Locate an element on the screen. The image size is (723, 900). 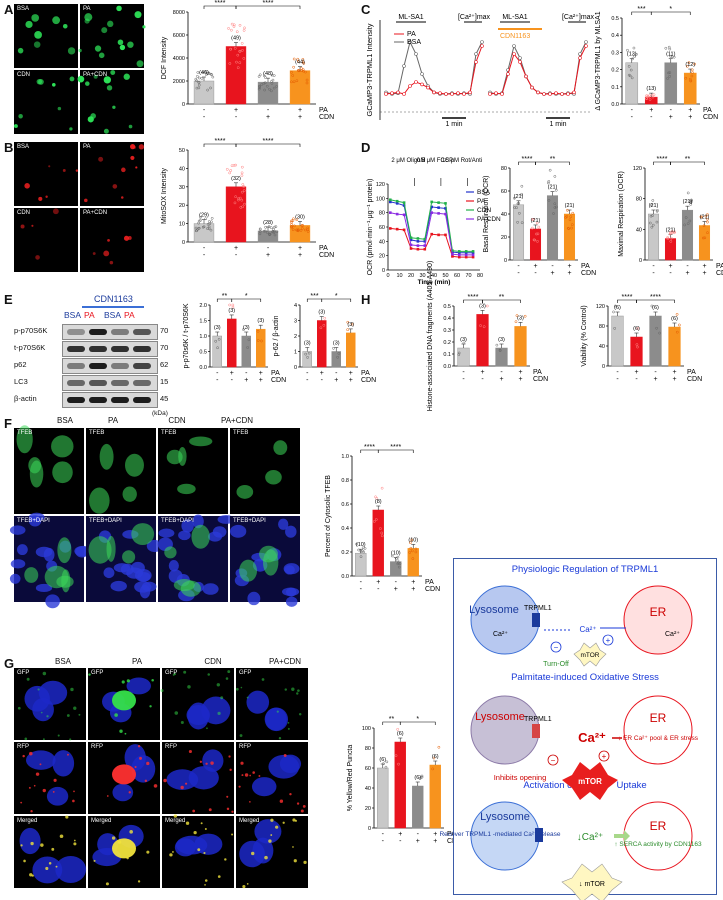
inhibits-label: Inhibits opening is located at coordinates (520, 777).